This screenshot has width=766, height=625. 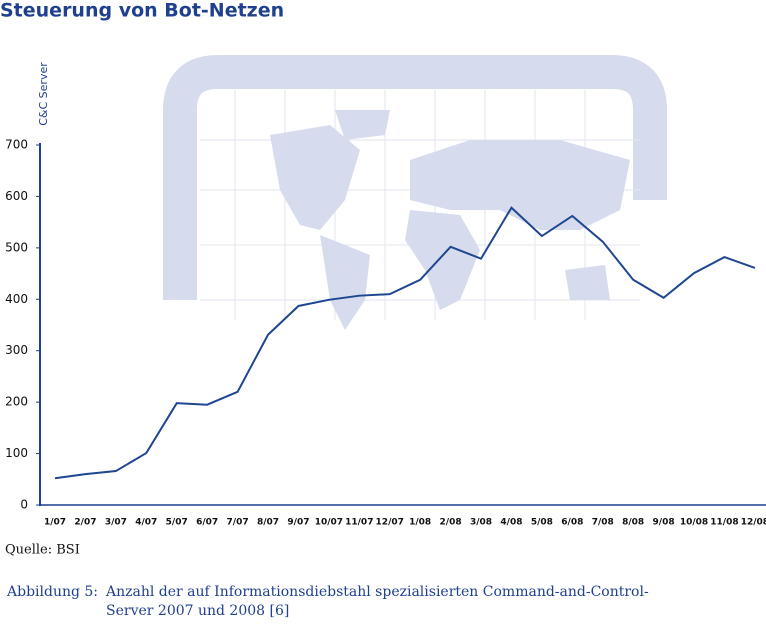 I want to click on x-tick-label: 1/08, so click(x=420, y=523).